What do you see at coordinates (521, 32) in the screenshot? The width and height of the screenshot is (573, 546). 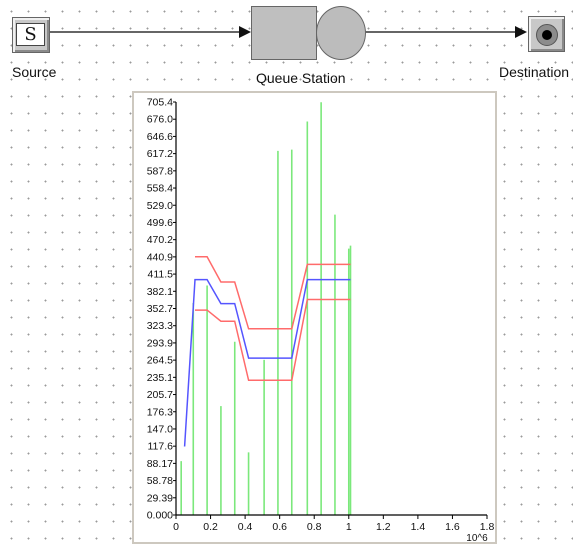 I see `link-queue-to-destination-arrowhead` at bounding box center [521, 32].